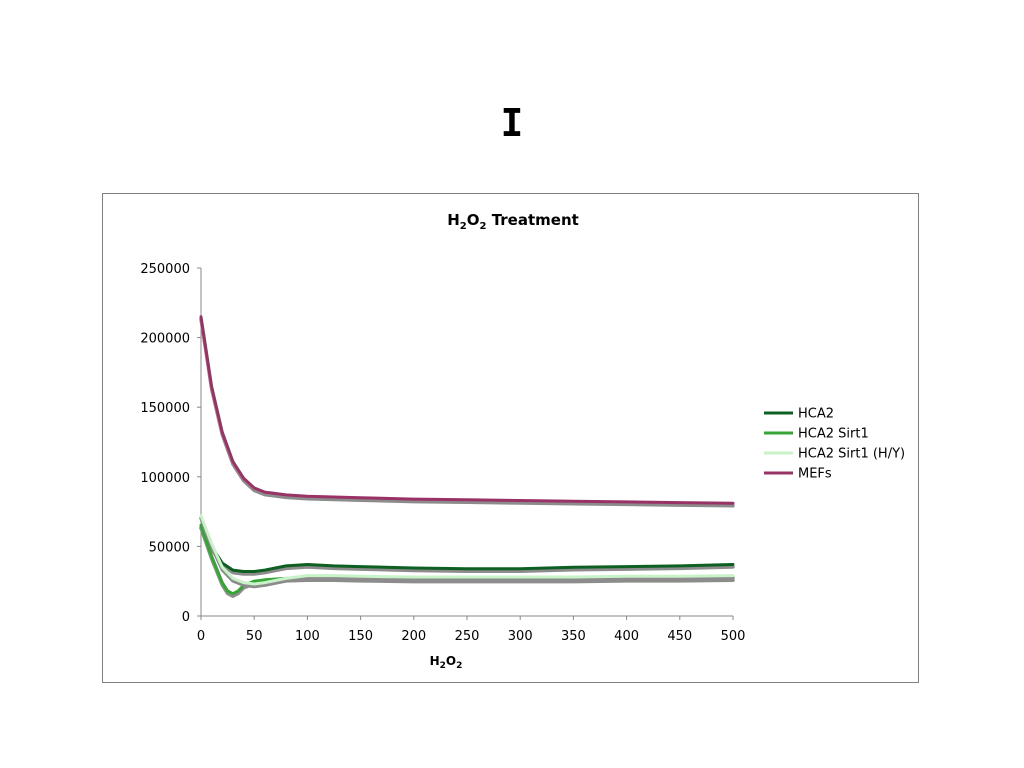 The image size is (1024, 768). Describe the element at coordinates (512, 123) in the screenshot. I see `slide-title: I` at that location.